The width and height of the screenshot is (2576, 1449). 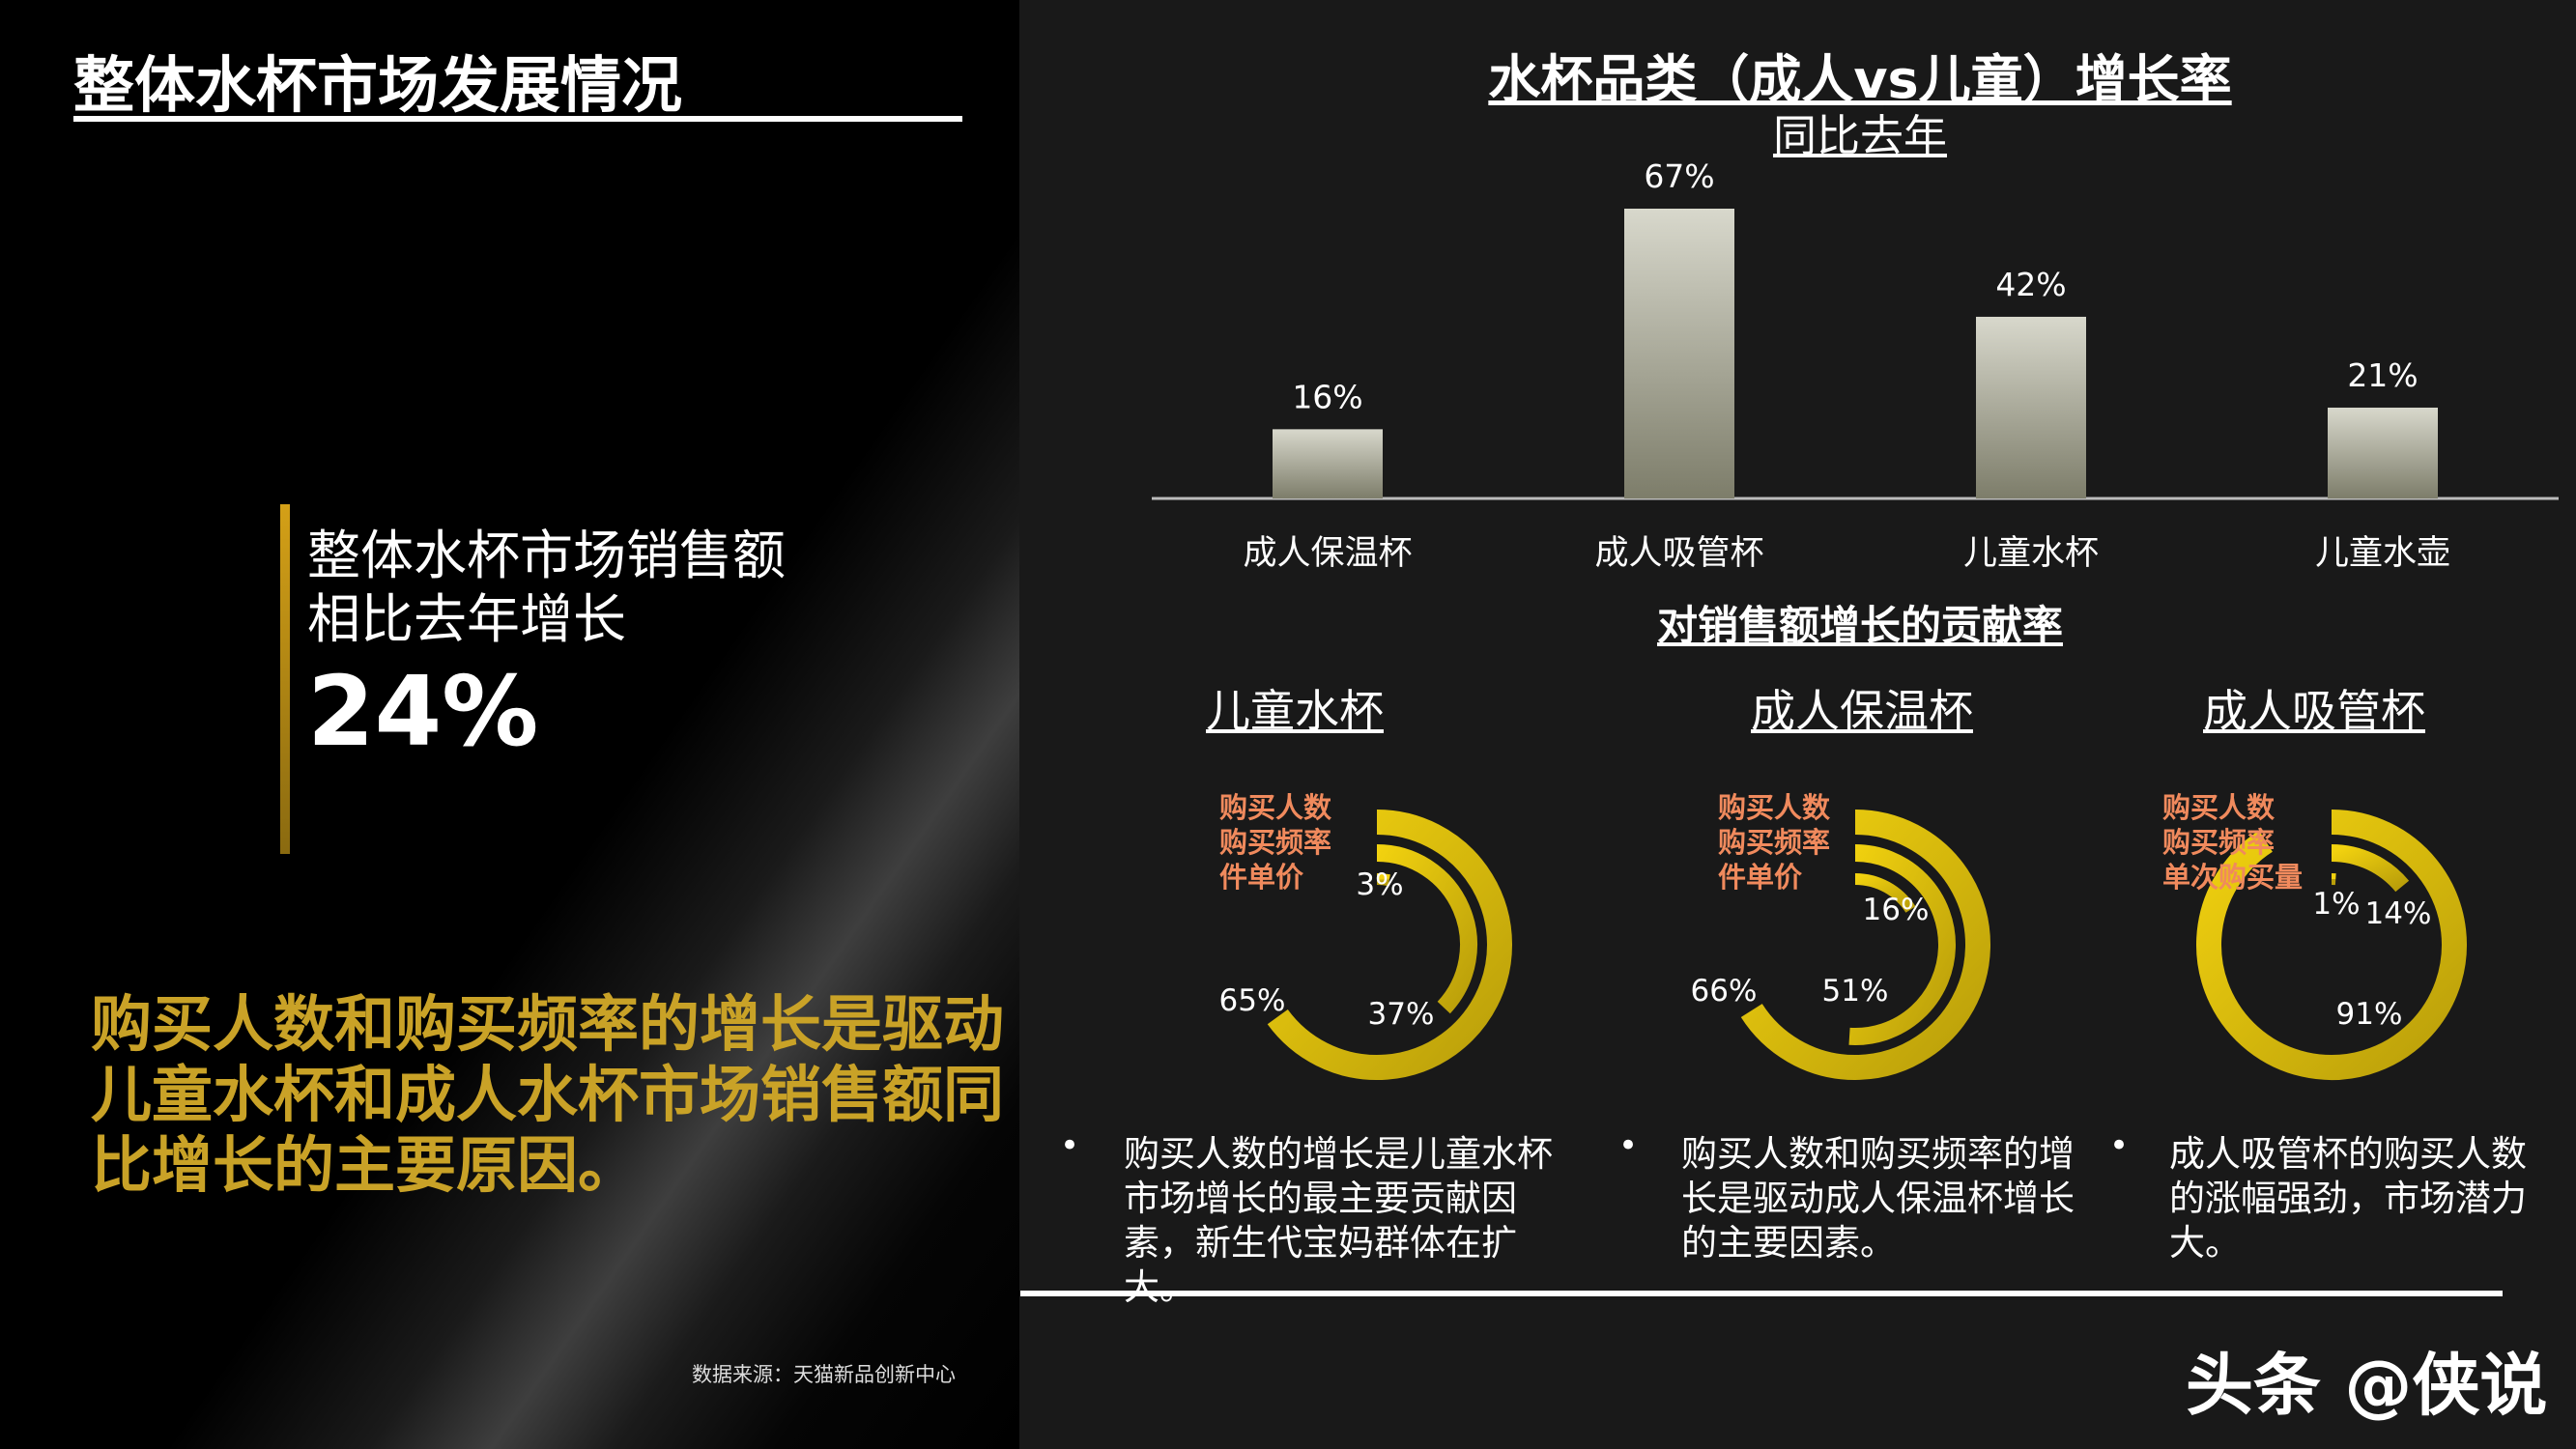 What do you see at coordinates (1328, 553) in the screenshot?
I see `x-tick-label: 成人保温杯` at bounding box center [1328, 553].